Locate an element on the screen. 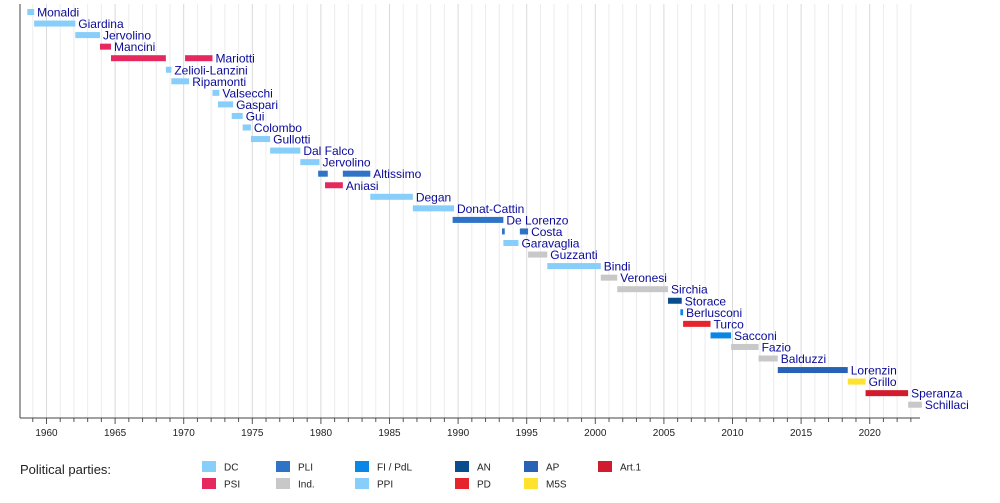 Image resolution: width=1000 pixels, height=503 pixels. bar-label: Colombo is located at coordinates (278, 128).